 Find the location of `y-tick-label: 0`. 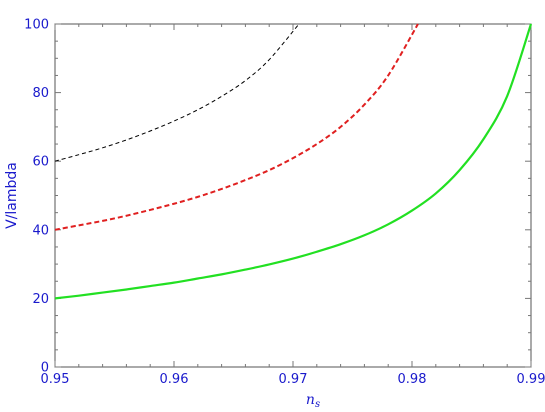

y-tick-label: 0 is located at coordinates (45, 368).